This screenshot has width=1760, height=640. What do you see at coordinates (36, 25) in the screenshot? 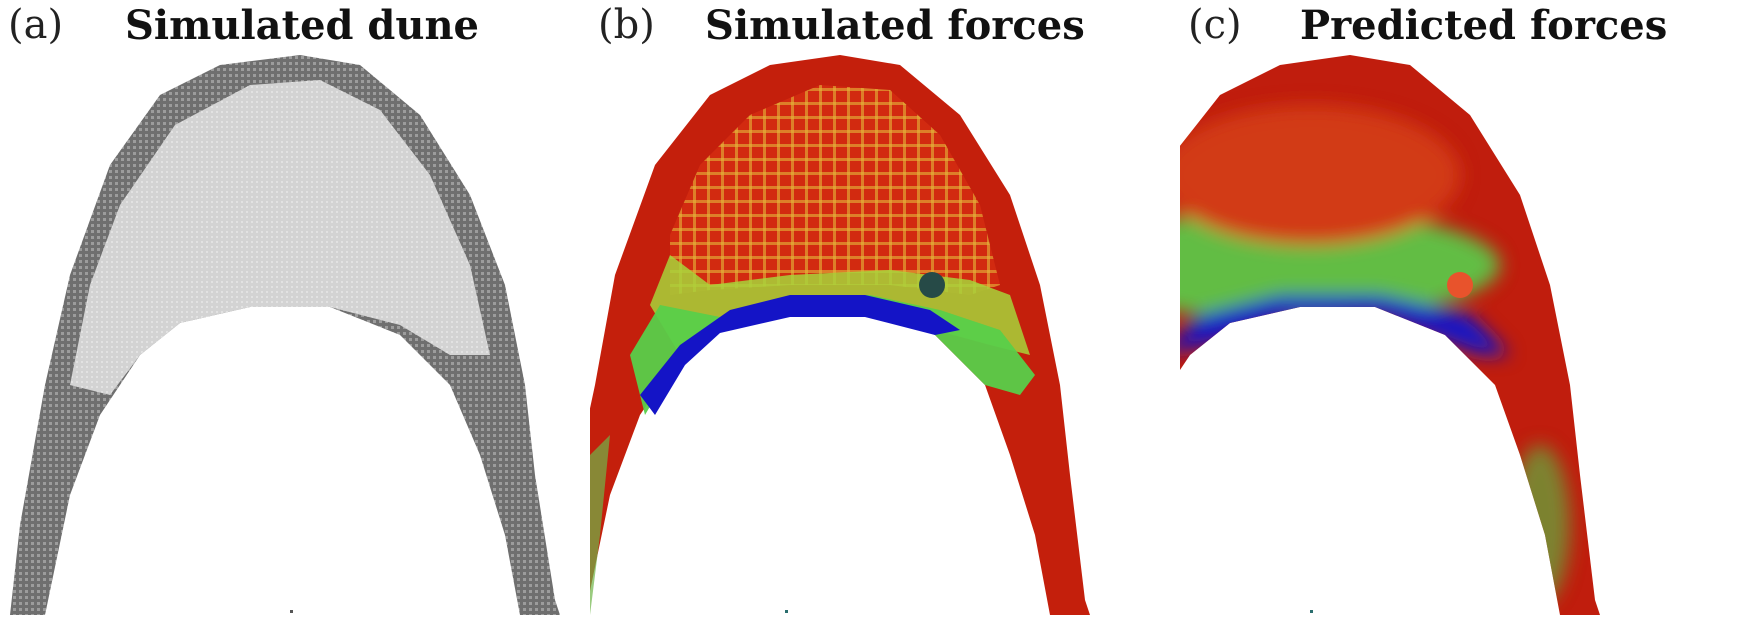
I see `panel-tag: (a)` at bounding box center [36, 25].